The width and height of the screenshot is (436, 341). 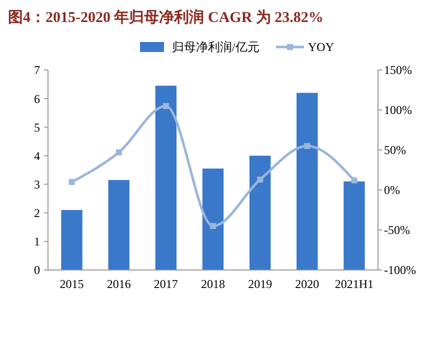 What do you see at coordinates (37, 127) in the screenshot?
I see `y-tick-label: 5` at bounding box center [37, 127].